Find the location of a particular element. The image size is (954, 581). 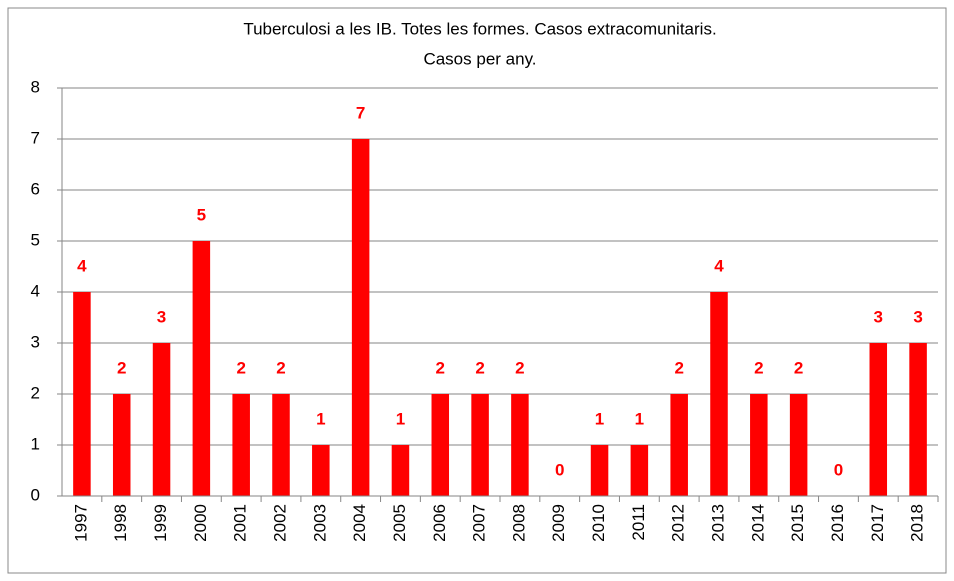

y-tick-label: 6 is located at coordinates (35, 188).